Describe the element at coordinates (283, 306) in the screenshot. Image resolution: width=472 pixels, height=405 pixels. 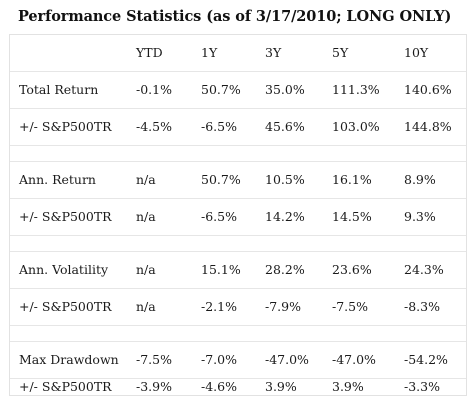
I see `cell-3y: -7.9%` at that location.